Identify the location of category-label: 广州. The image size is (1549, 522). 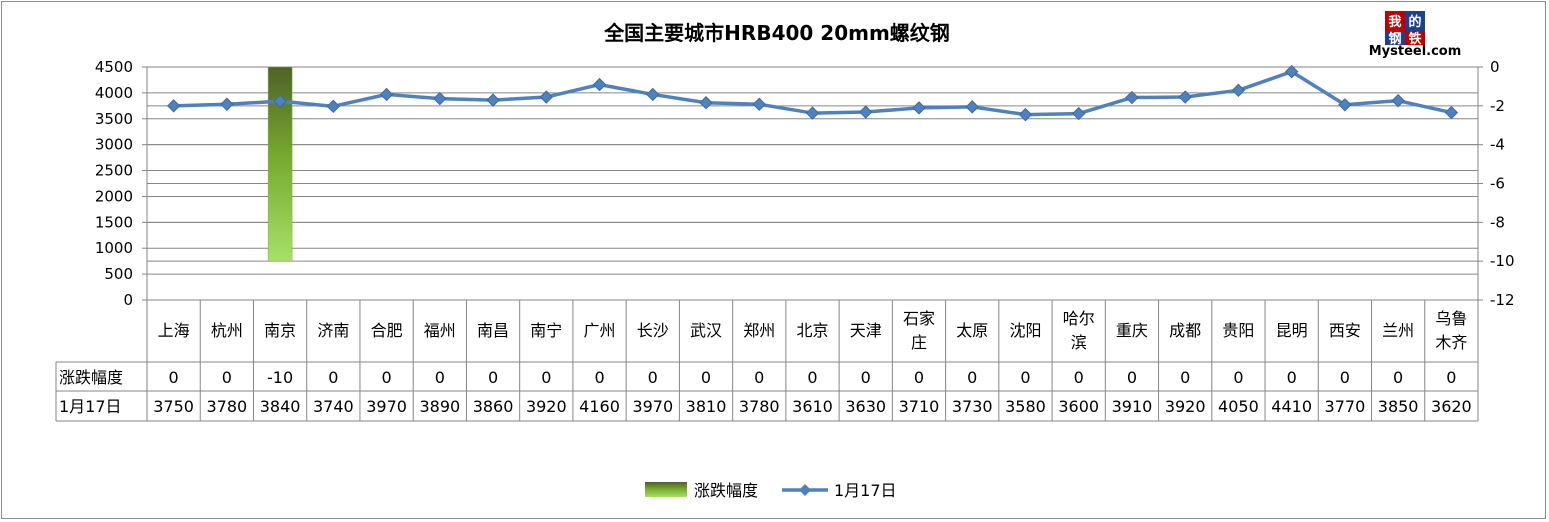
(600, 330).